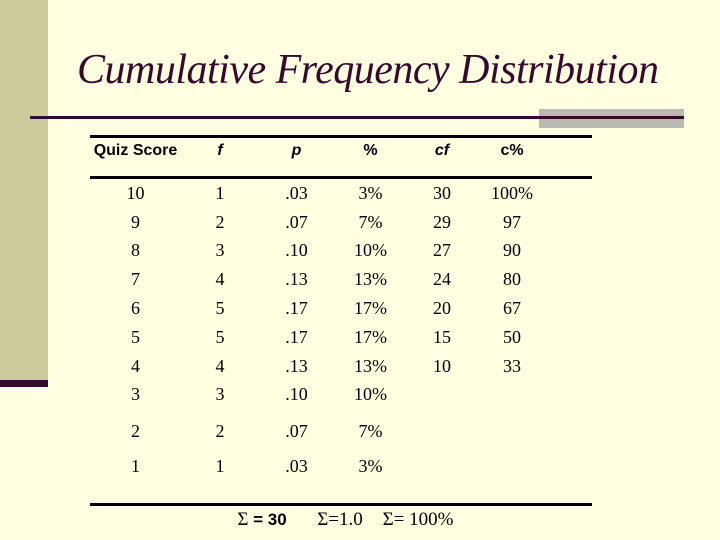  I want to click on cell-quiz-score: 1, so click(135, 466).